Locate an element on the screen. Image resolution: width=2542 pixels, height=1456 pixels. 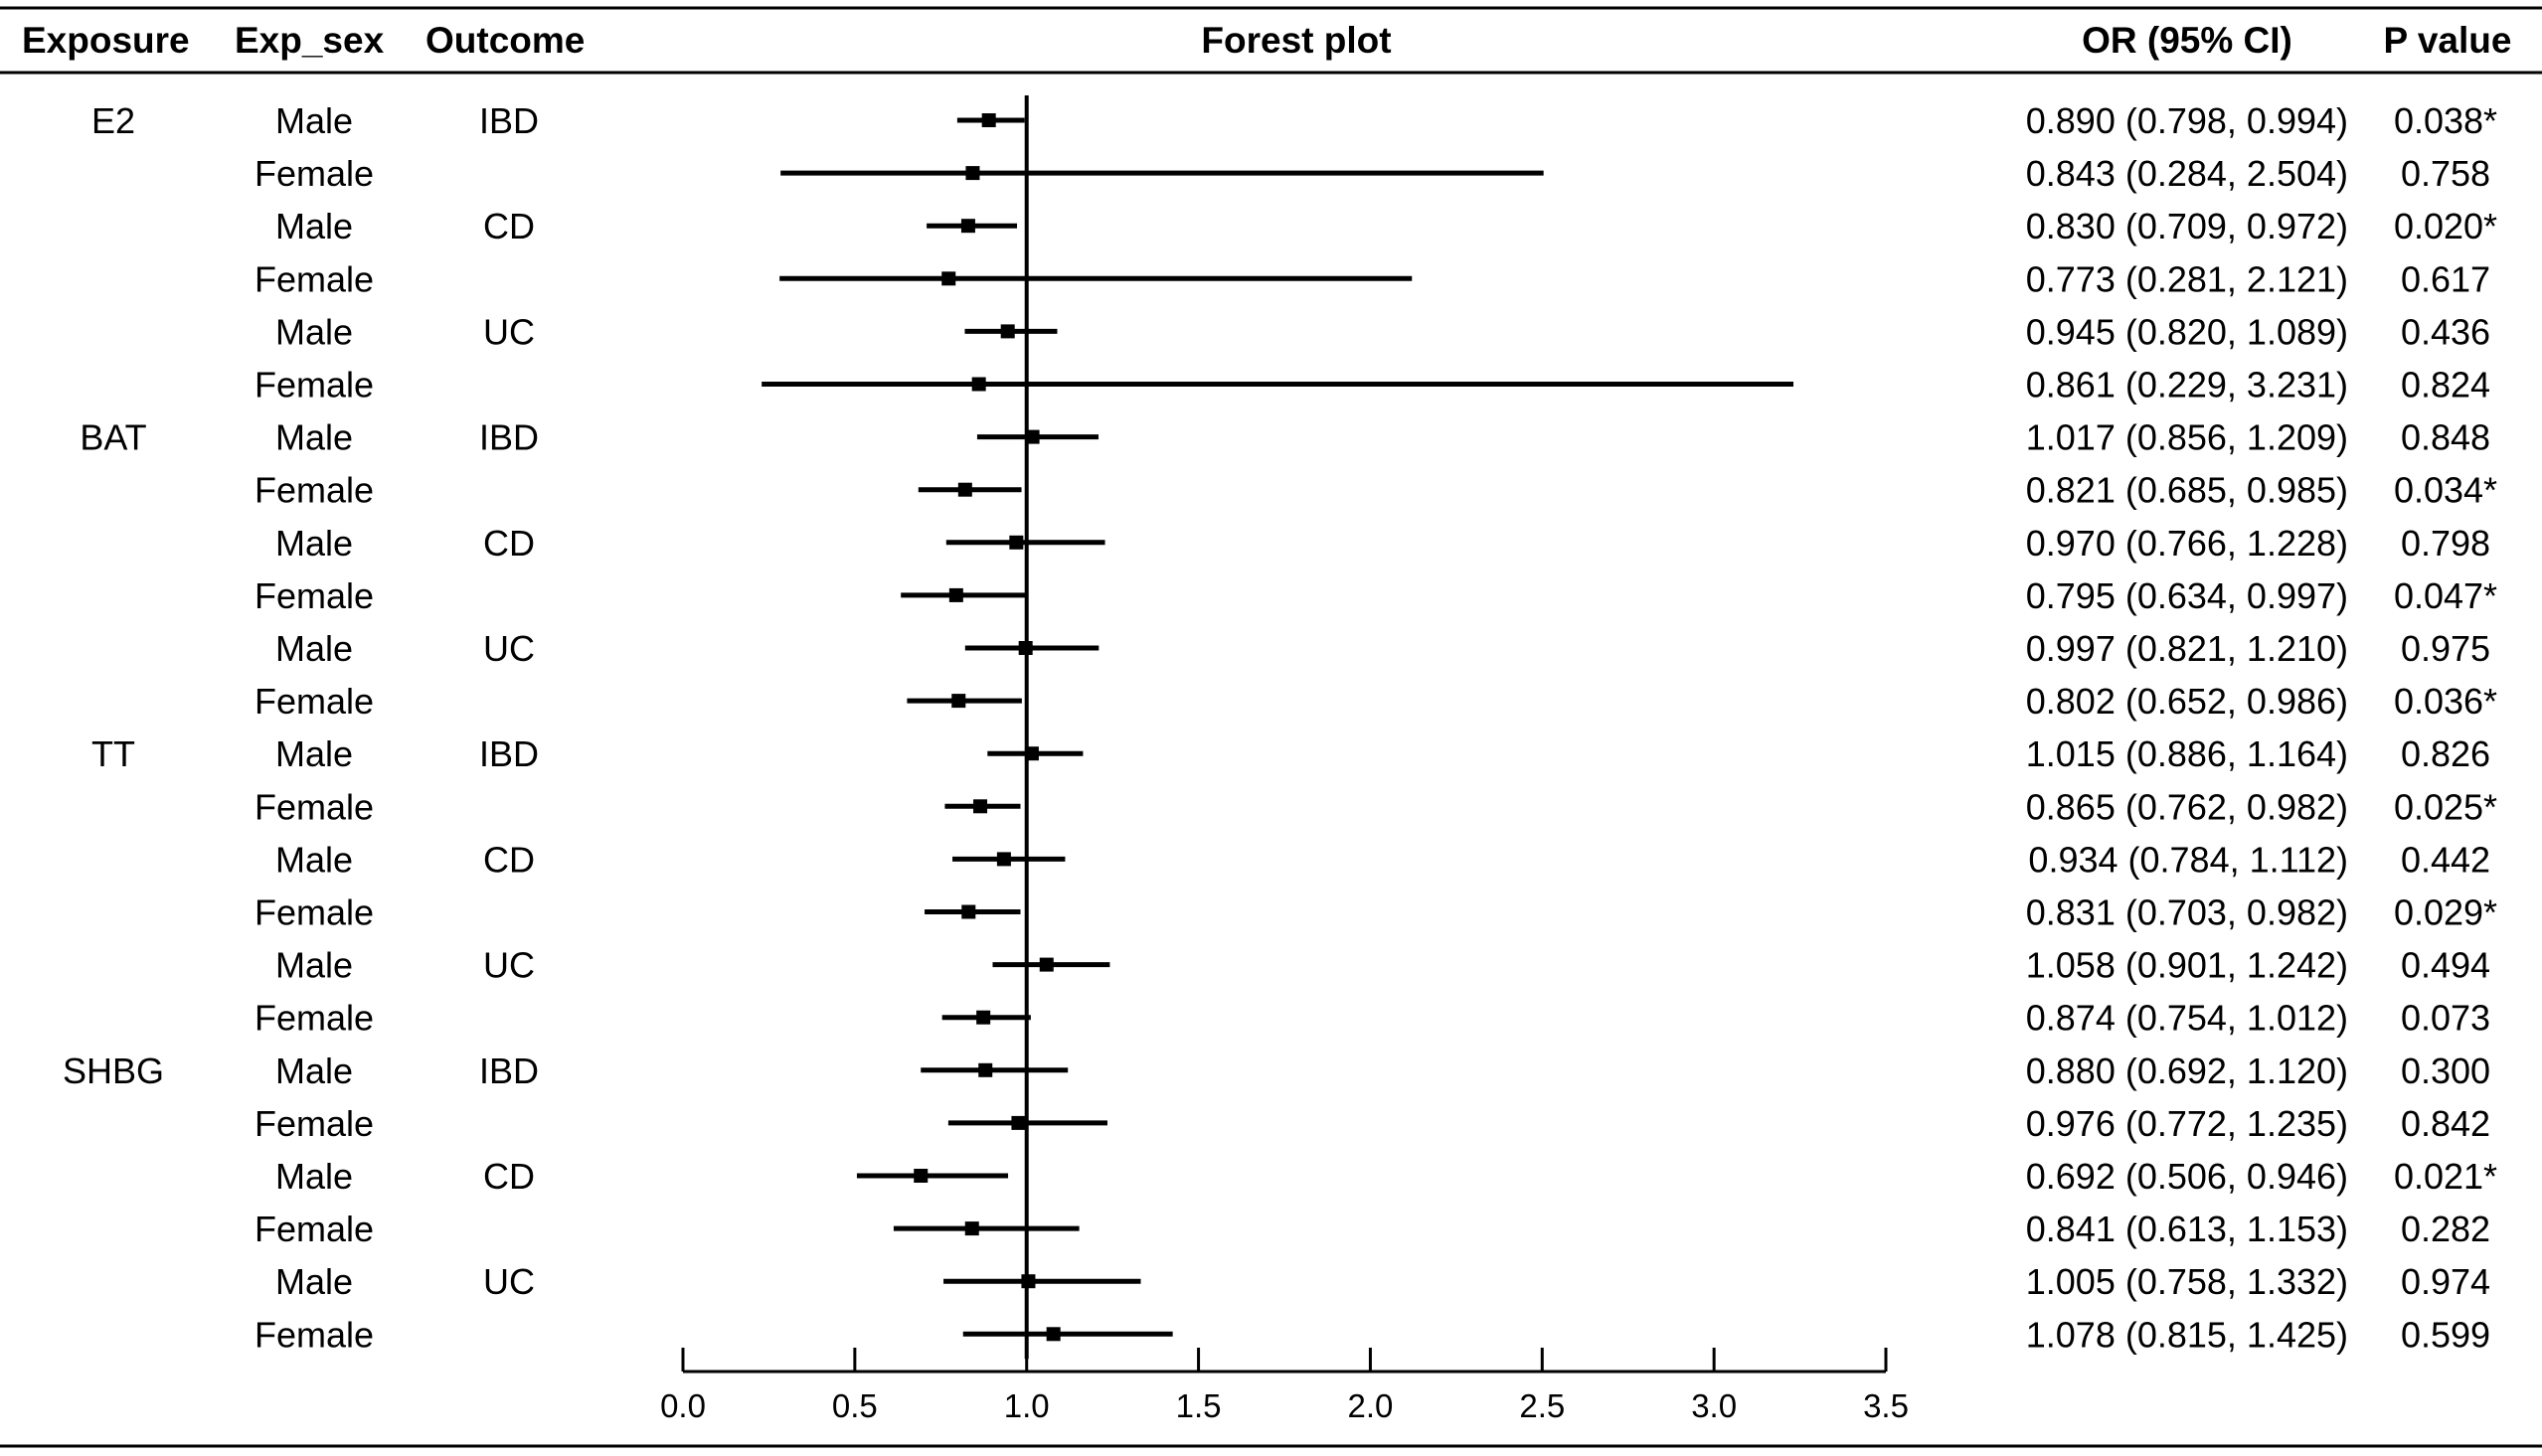
p-value: 0.073 is located at coordinates (2445, 1018).